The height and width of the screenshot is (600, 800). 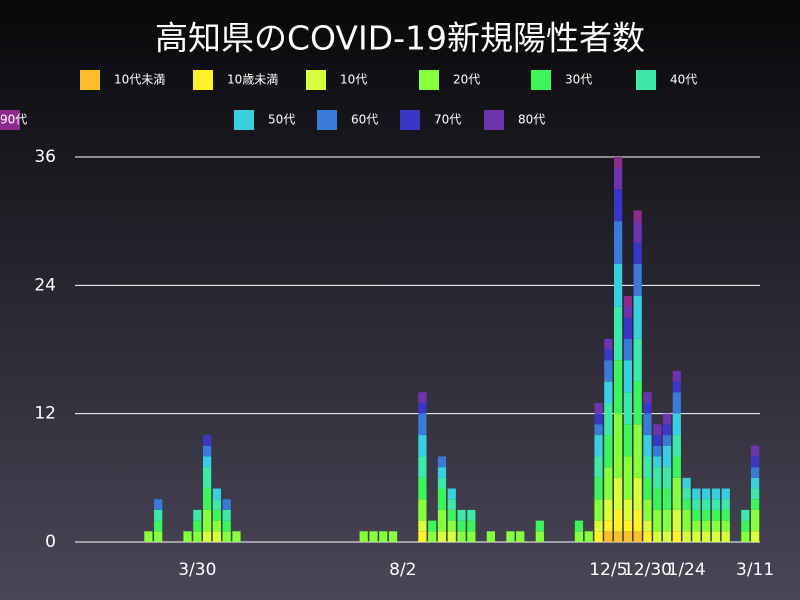 What do you see at coordinates (531, 120) in the screenshot?
I see `legend-label: 80代` at bounding box center [531, 120].